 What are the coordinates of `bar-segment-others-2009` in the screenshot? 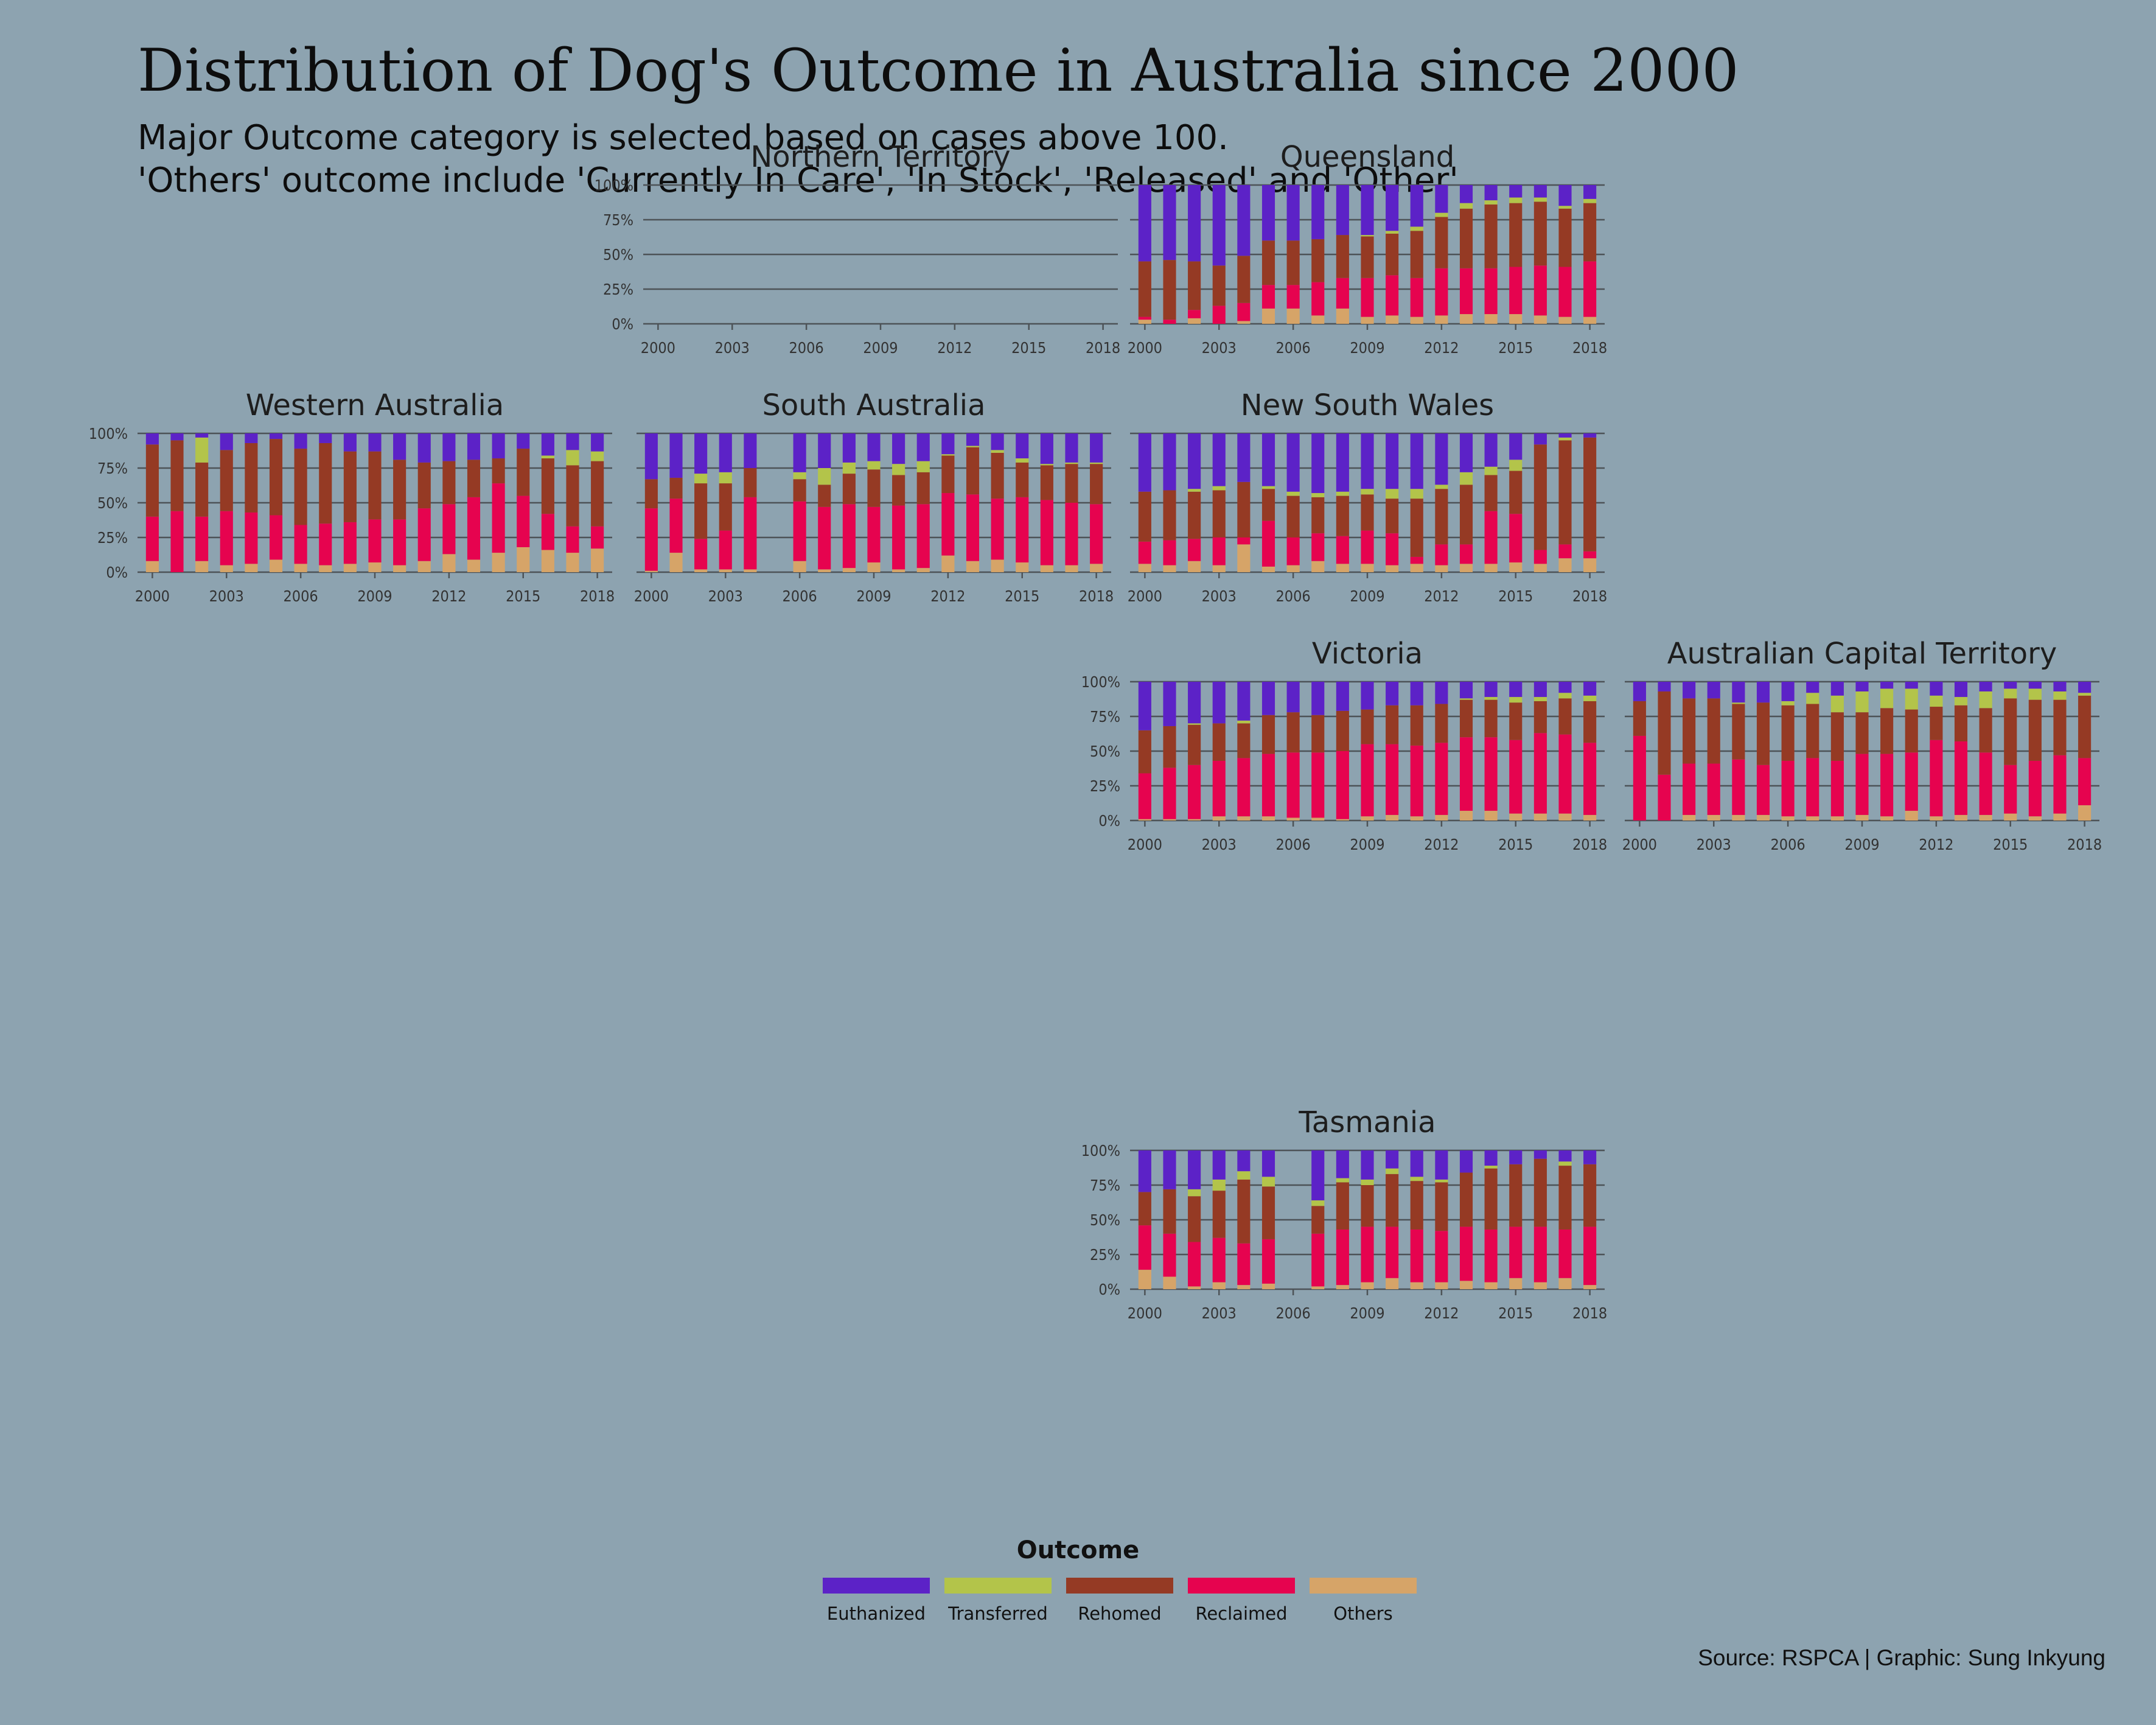 It's located at (1367, 818).